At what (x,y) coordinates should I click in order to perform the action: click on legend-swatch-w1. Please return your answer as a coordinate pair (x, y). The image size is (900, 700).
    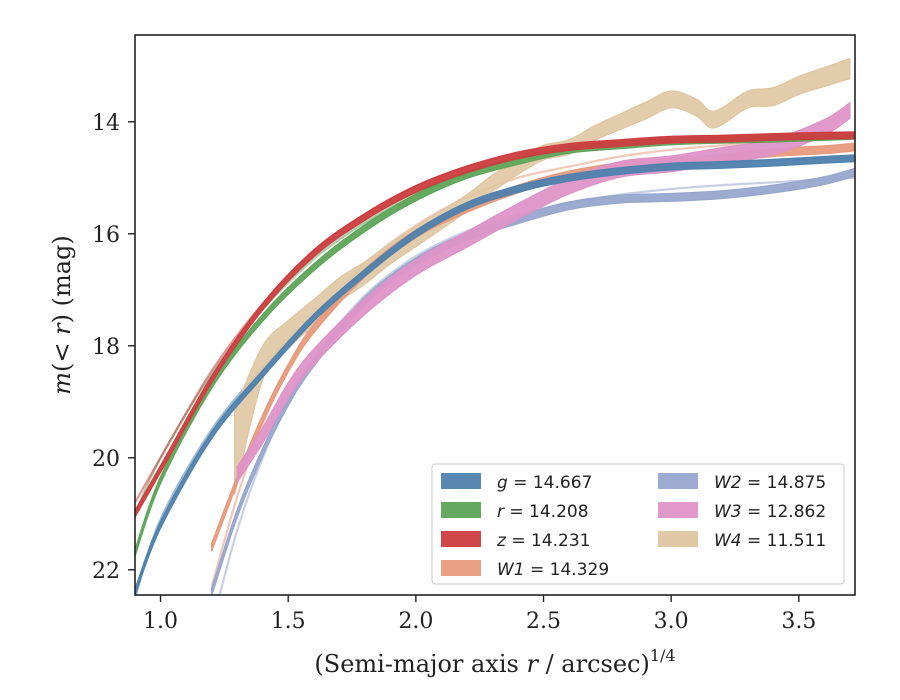
    Looking at the image, I should click on (461, 568).